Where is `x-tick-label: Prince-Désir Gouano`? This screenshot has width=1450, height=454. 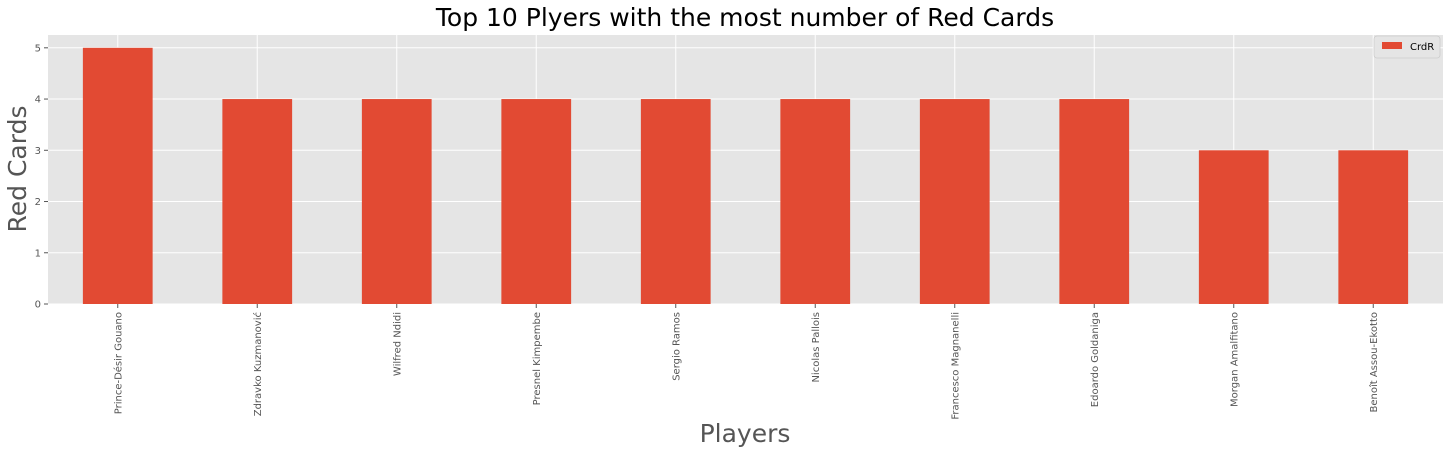
x-tick-label: Prince-Désir Gouano is located at coordinates (118, 363).